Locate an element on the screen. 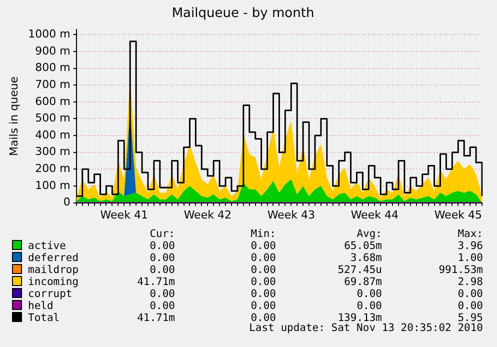  text: 3.96 is located at coordinates (469, 246).